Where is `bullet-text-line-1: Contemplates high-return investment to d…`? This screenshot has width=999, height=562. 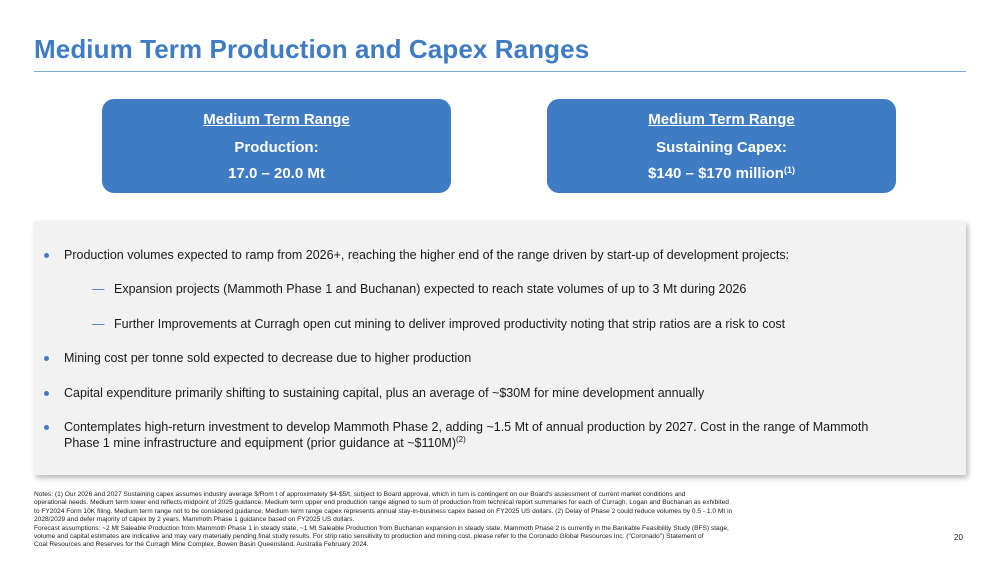
bullet-text-line-1: Contemplates high-return investment to d… is located at coordinates (466, 427).